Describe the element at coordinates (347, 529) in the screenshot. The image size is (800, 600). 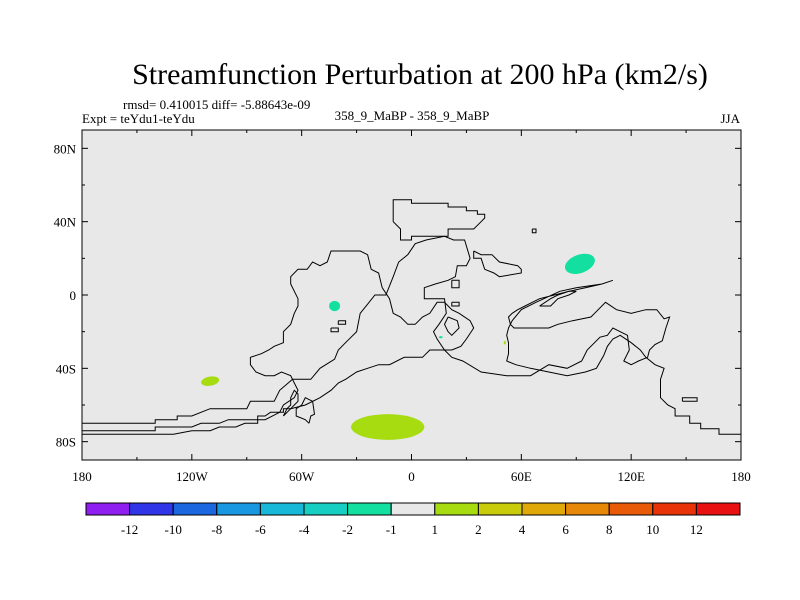
I see `colorbar-label: -2` at that location.